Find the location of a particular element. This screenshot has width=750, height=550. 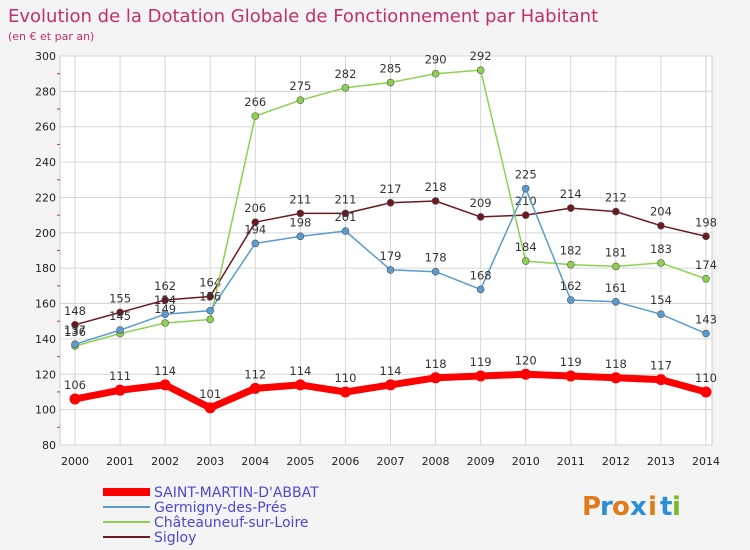

brand-letter: r is located at coordinates (606, 507).